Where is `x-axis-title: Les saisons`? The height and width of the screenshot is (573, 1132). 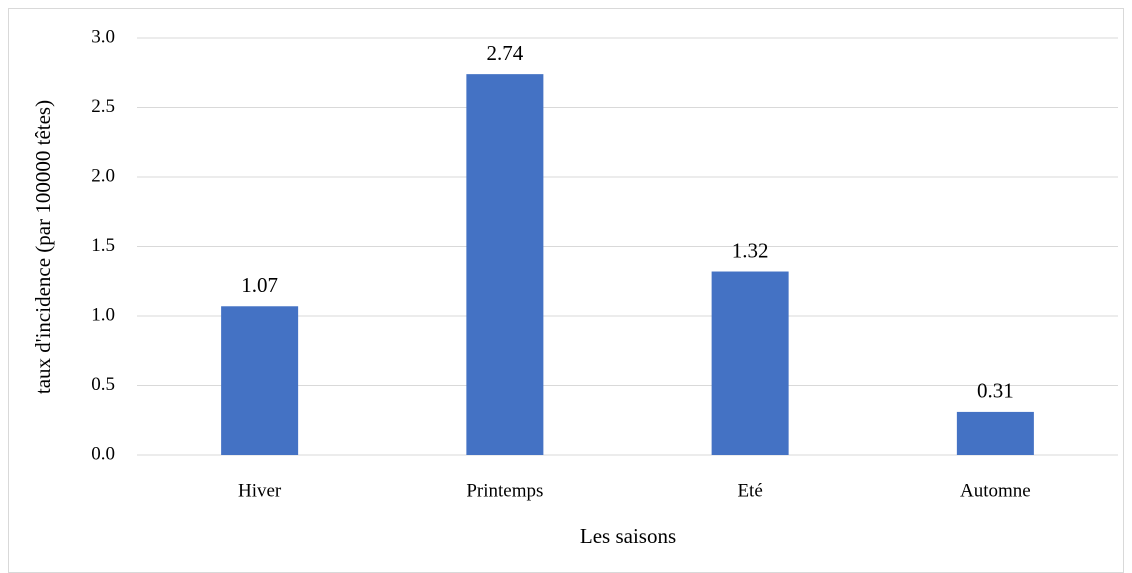 x-axis-title: Les saisons is located at coordinates (628, 536).